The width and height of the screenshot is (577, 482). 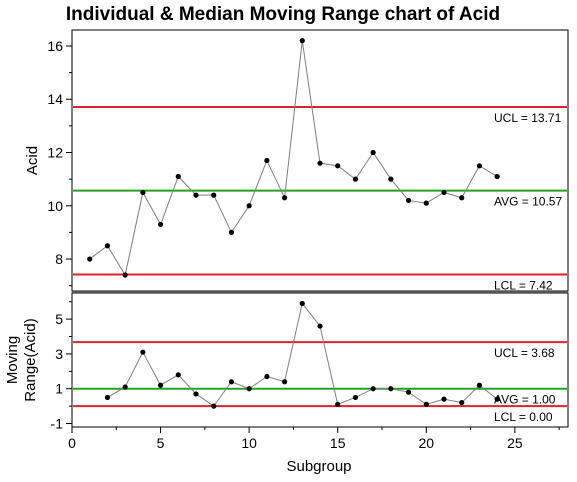 What do you see at coordinates (161, 443) in the screenshot?
I see `x-tick-label: 5` at bounding box center [161, 443].